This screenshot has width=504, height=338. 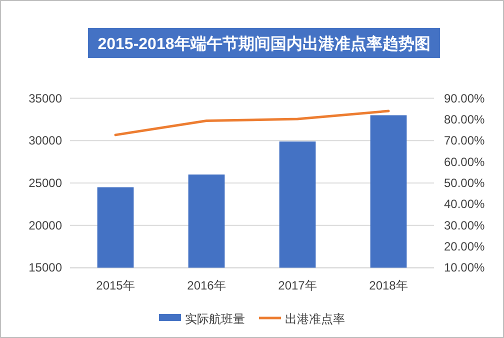 What do you see at coordinates (465, 267) in the screenshot?
I see `y2-tick-label: 10.00%` at bounding box center [465, 267].